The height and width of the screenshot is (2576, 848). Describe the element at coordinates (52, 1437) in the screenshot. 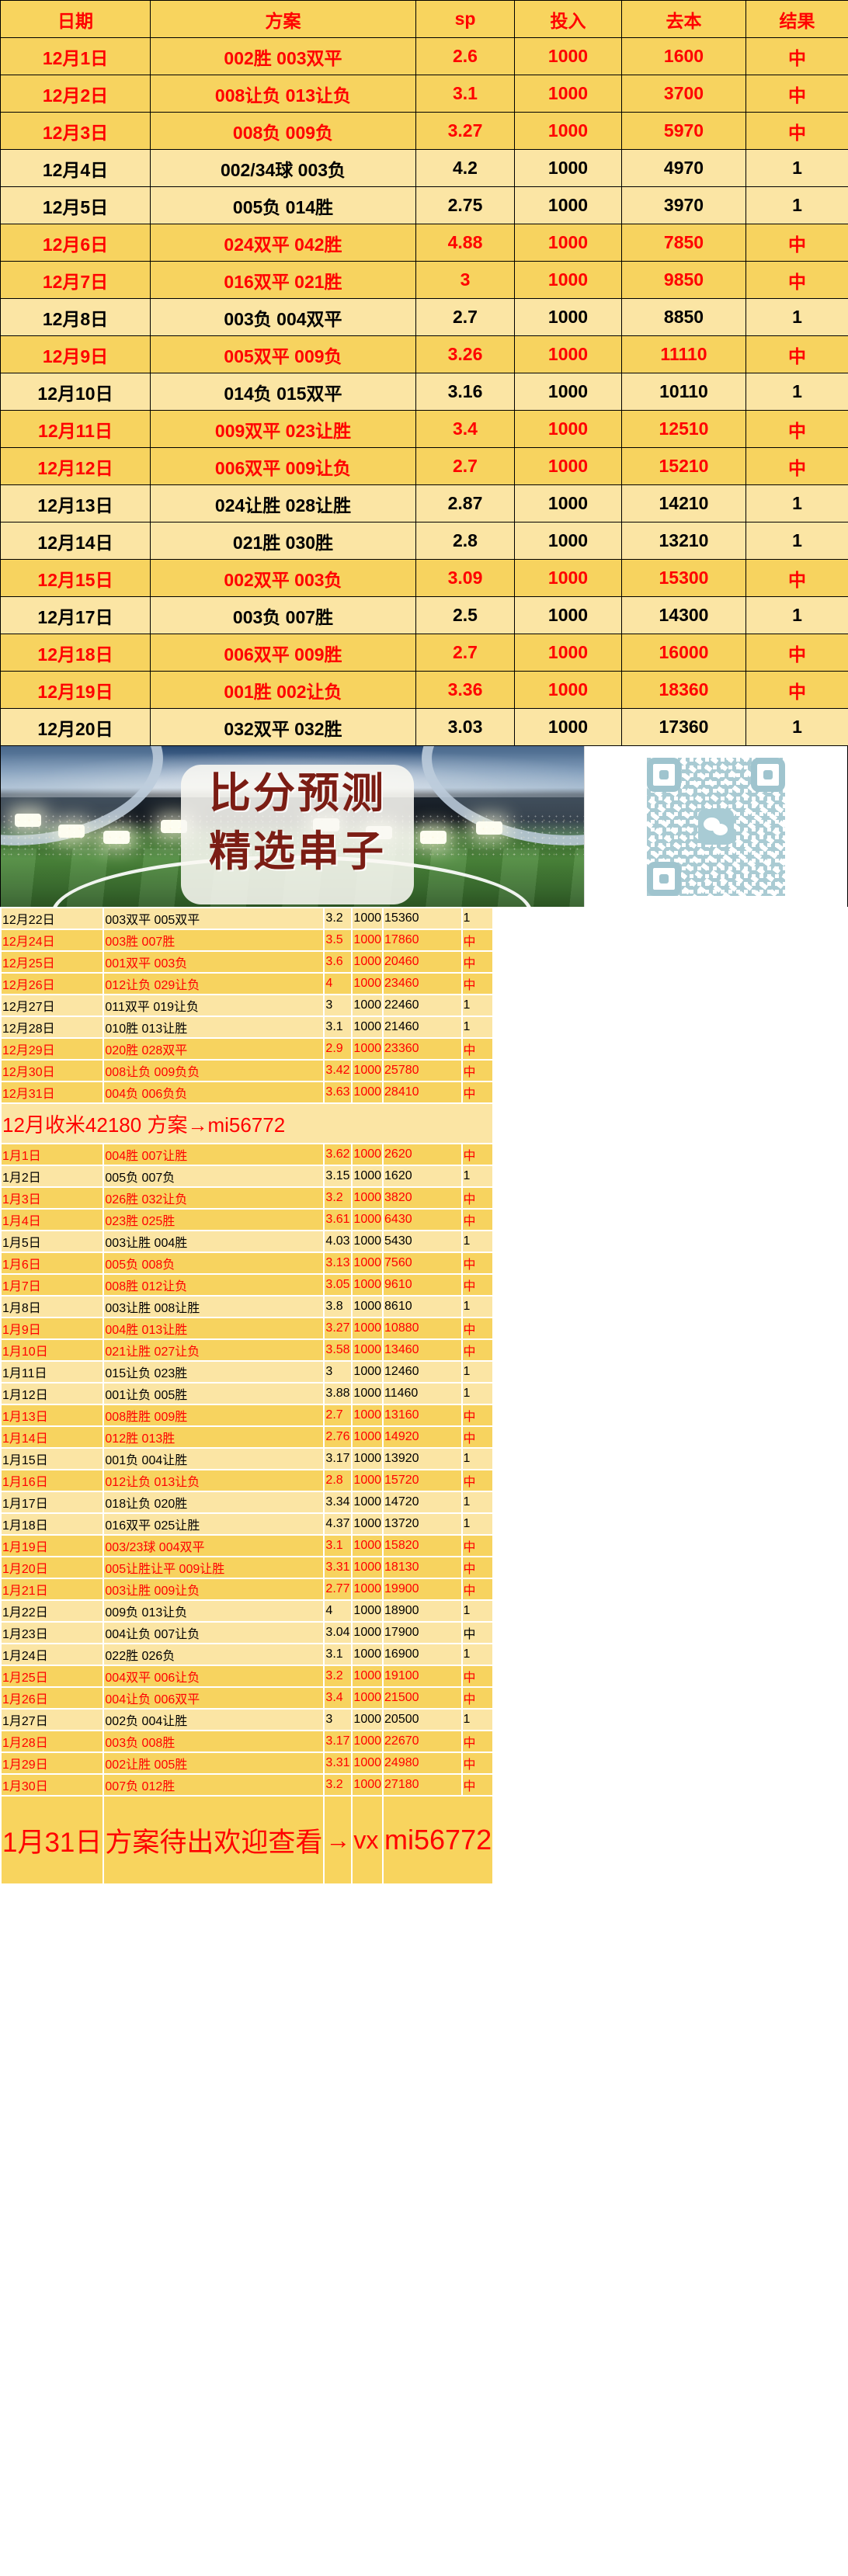

I see `cell-date: 1月14日` at that location.